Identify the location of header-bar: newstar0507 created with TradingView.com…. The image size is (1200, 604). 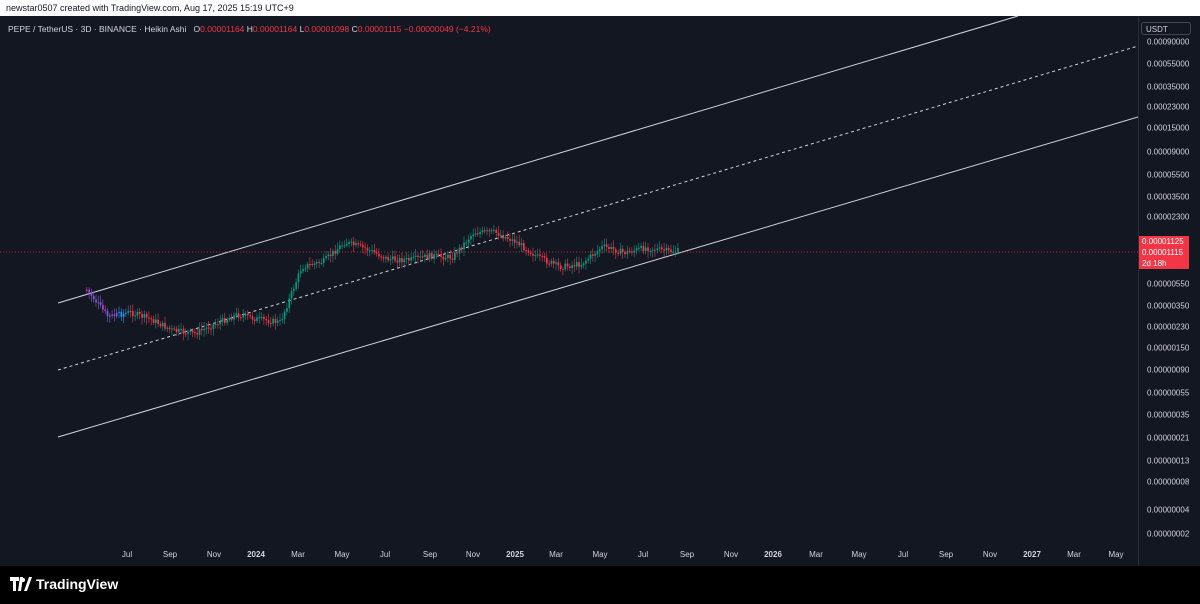
(600, 8).